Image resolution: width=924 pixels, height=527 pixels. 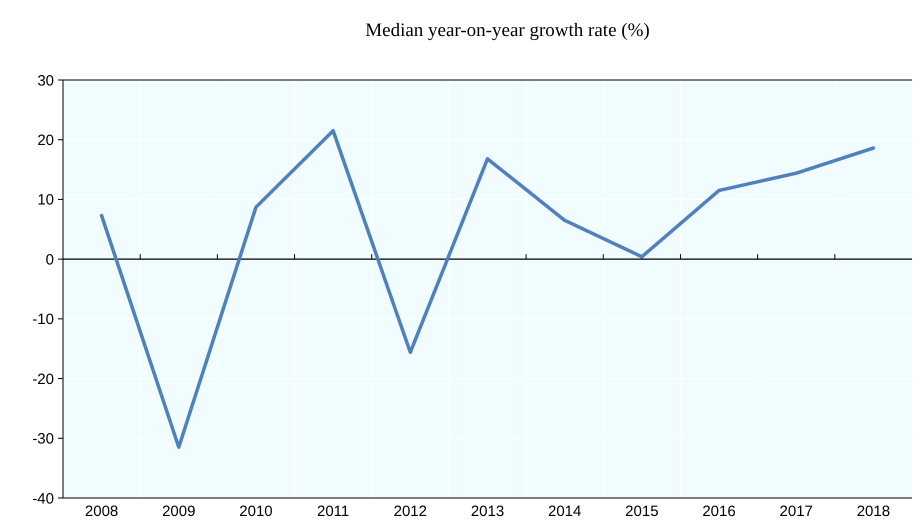 I want to click on y-tick-label: -40, so click(x=43, y=499).